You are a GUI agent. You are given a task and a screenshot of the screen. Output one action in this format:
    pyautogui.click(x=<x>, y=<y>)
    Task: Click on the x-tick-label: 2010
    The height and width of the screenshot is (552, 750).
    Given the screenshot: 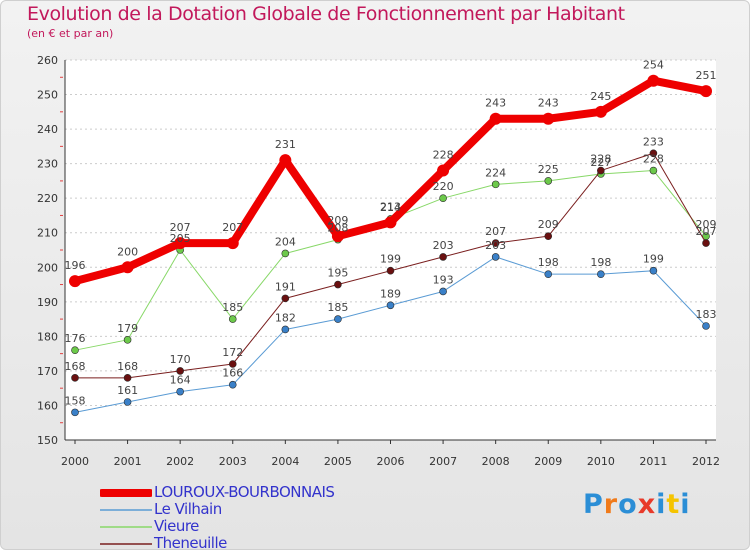 What is the action you would take?
    pyautogui.click(x=601, y=461)
    